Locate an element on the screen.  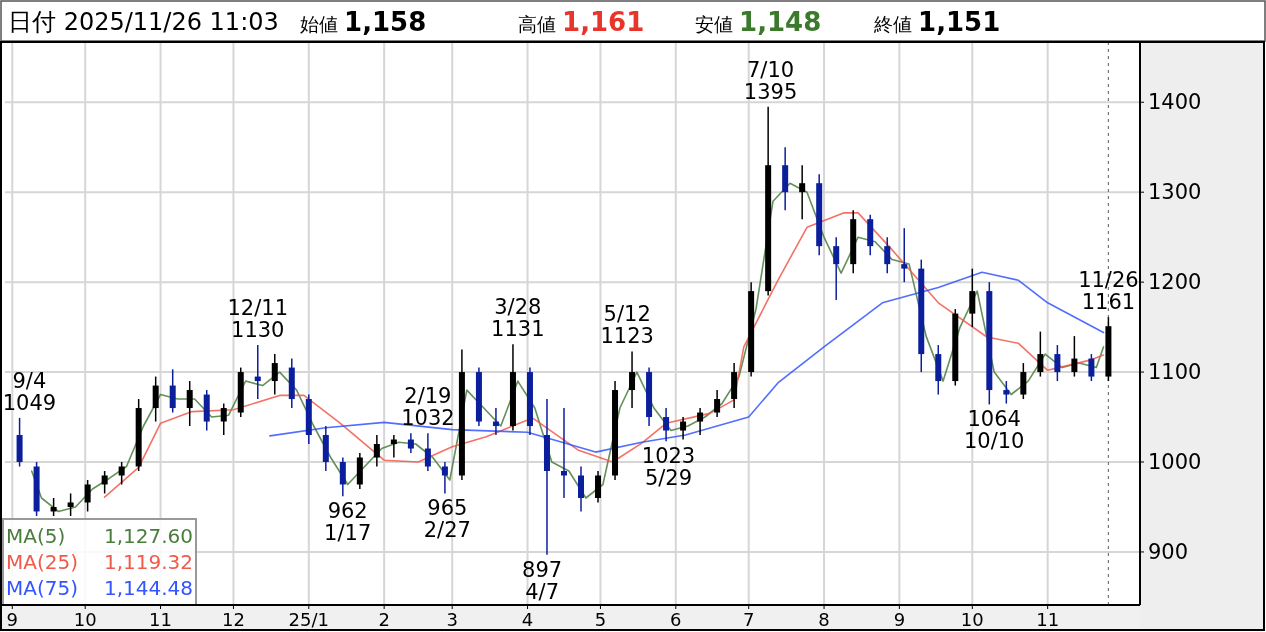
text: MA(25) is located at coordinates (42, 562).